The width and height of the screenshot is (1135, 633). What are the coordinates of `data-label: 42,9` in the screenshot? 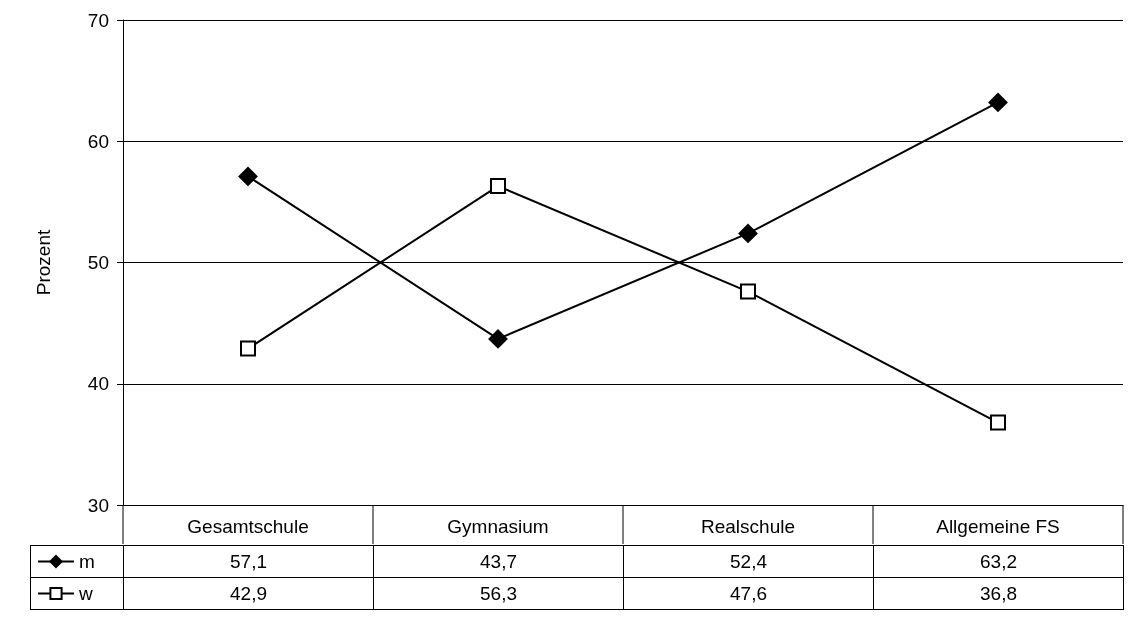 It's located at (248, 593).